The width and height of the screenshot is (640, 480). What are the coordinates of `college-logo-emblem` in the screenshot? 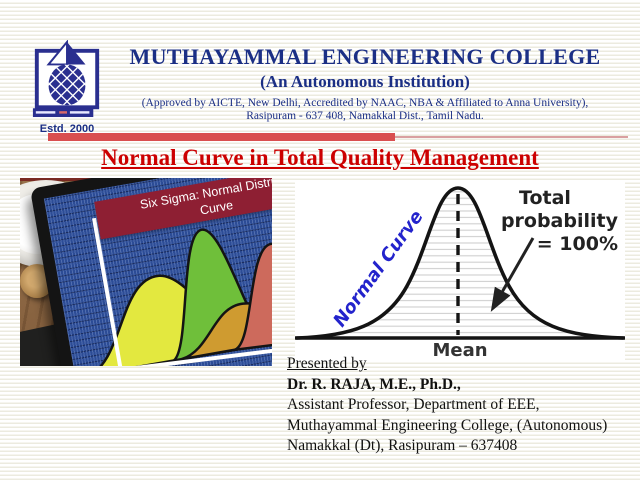 It's located at (66, 79).